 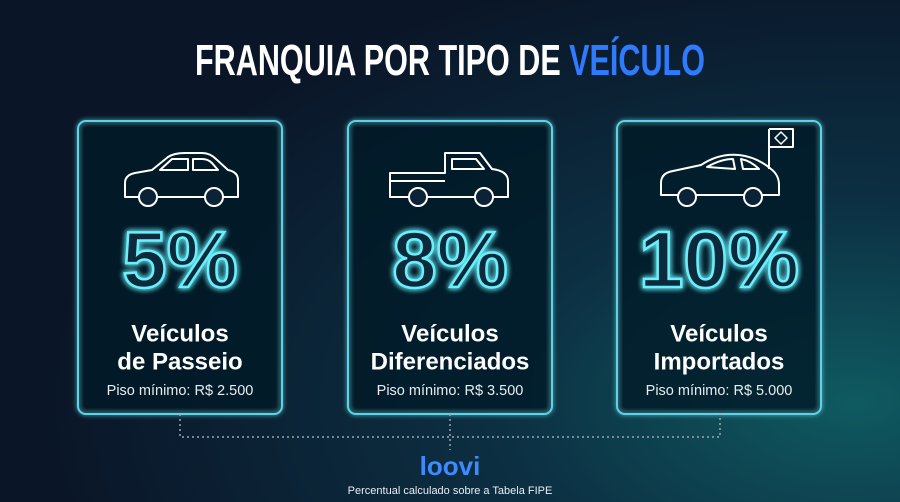 What do you see at coordinates (781, 138) in the screenshot?
I see `flag-emblem` at bounding box center [781, 138].